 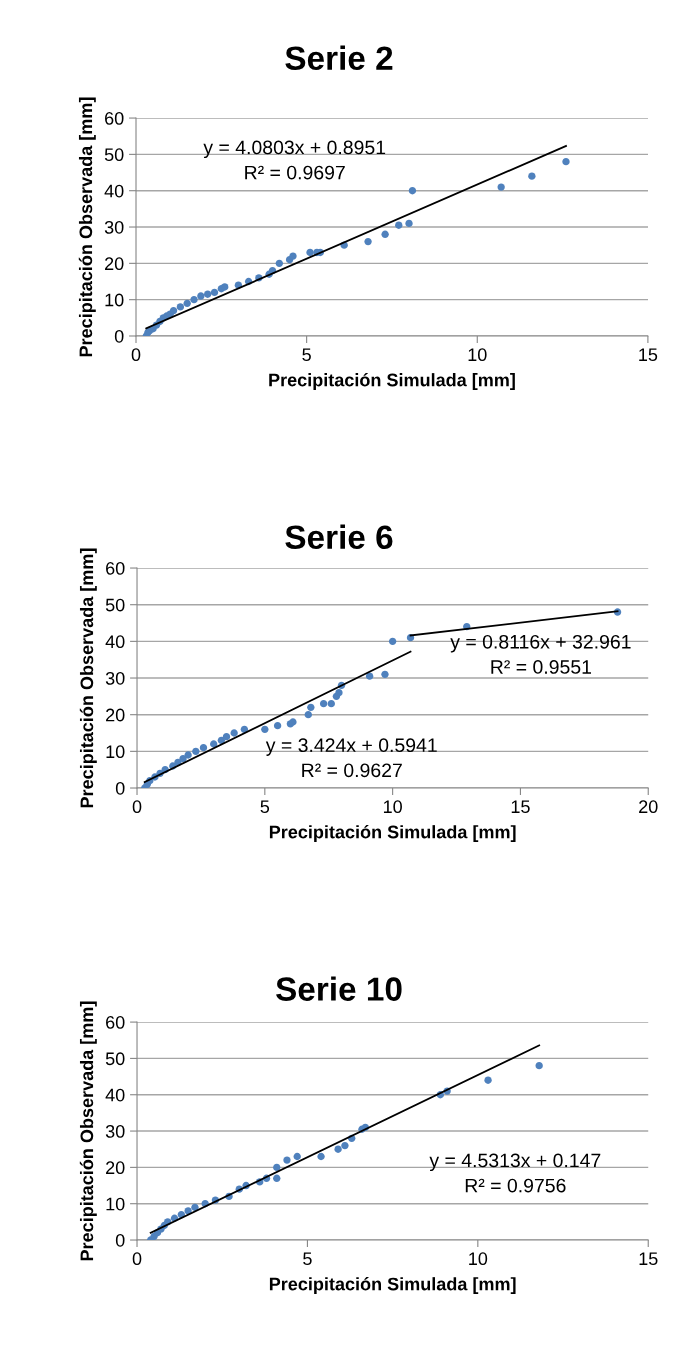 What do you see at coordinates (351, 758) in the screenshot?
I see `annotation: y = 3.424x + 0.5941 R² = 0.9627` at bounding box center [351, 758].